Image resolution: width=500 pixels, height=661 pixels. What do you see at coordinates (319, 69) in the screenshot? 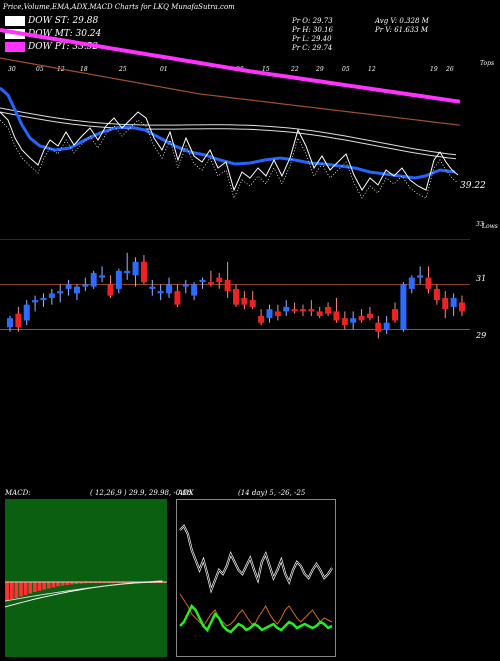
I see `top-date-label: 29` at bounding box center [319, 69].